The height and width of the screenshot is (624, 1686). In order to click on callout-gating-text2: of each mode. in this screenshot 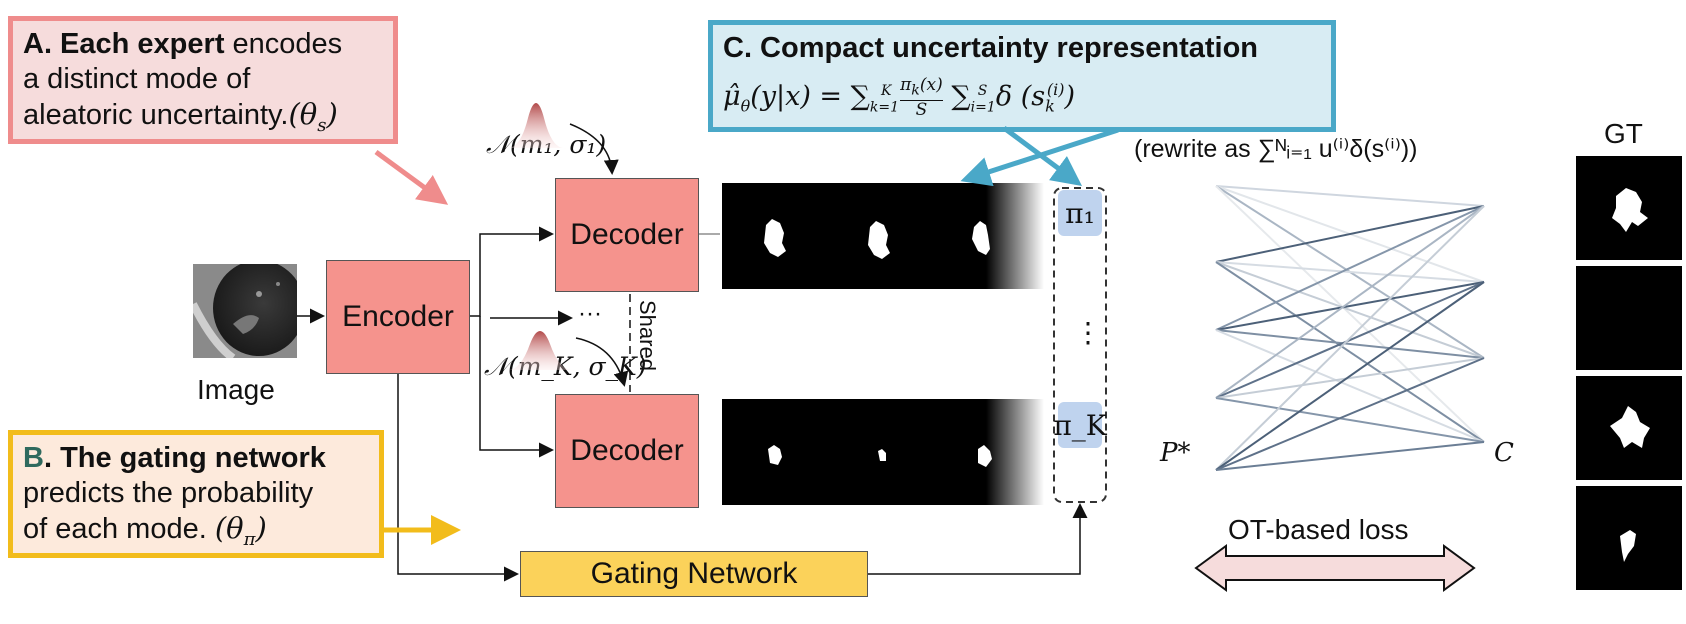, I will do `click(119, 529)`.